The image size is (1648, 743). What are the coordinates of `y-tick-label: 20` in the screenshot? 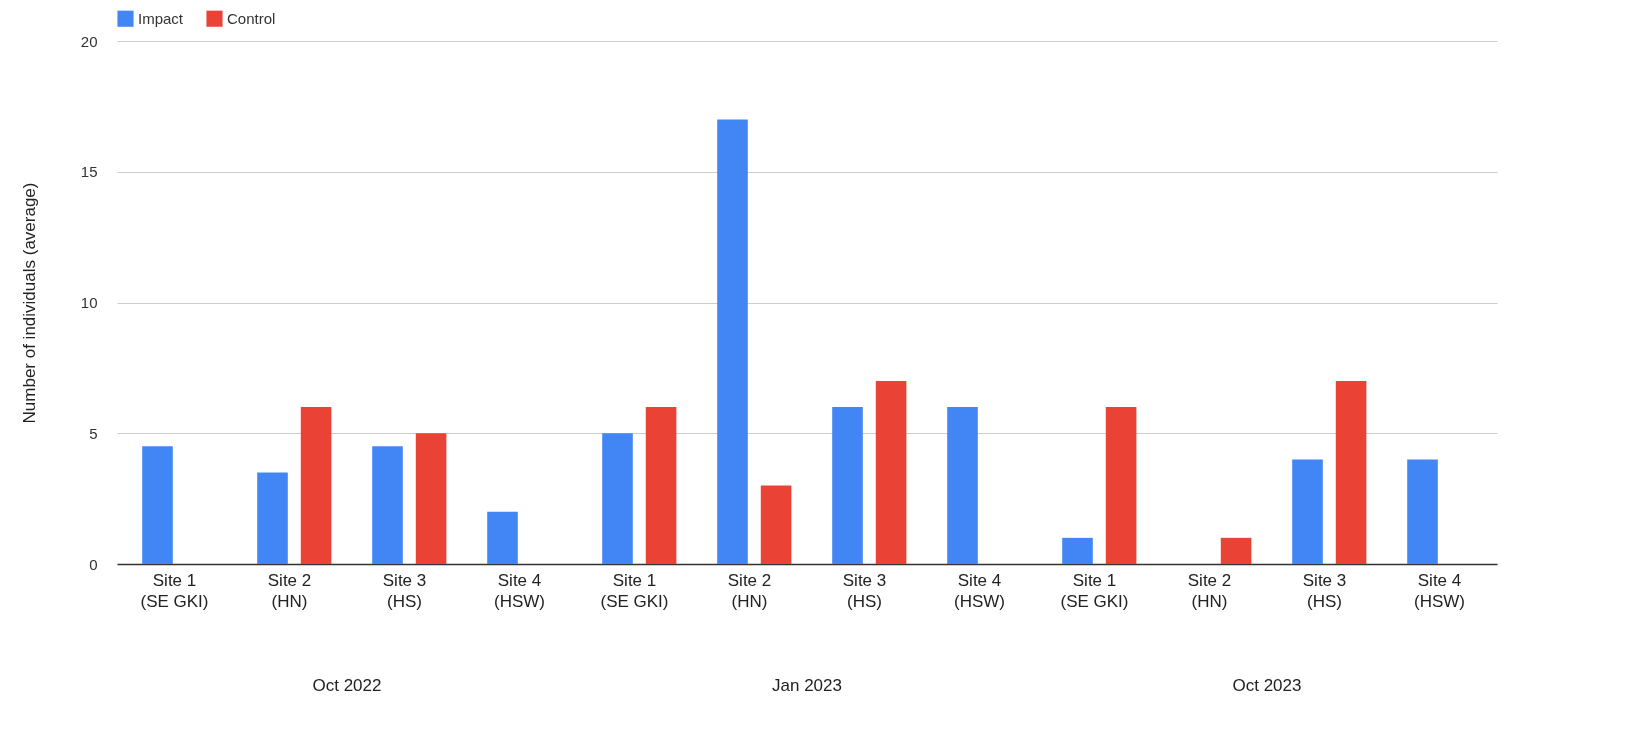 It's located at (89, 41).